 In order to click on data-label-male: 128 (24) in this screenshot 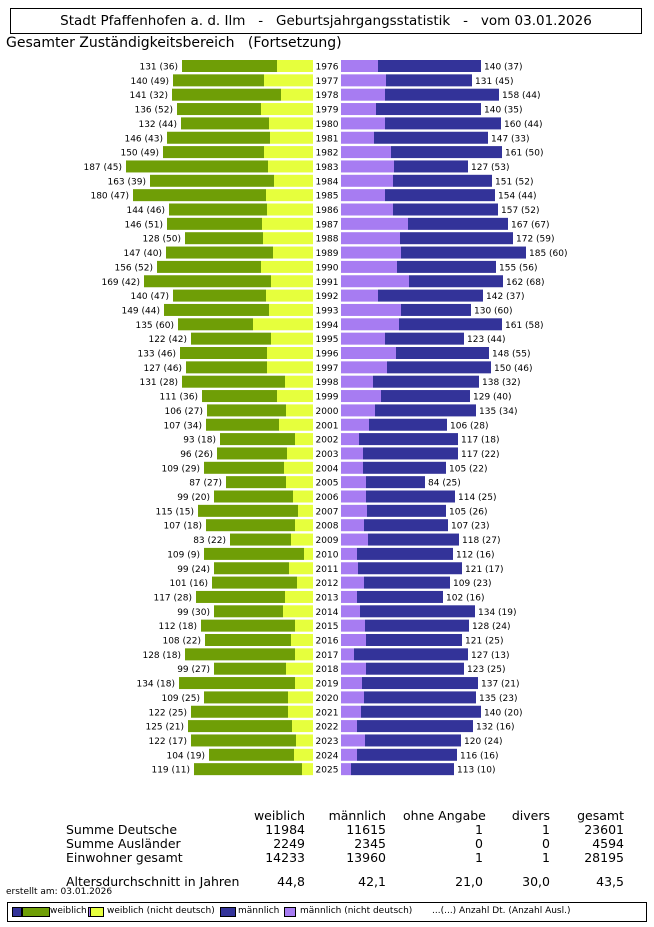, I will do `click(491, 627)`.